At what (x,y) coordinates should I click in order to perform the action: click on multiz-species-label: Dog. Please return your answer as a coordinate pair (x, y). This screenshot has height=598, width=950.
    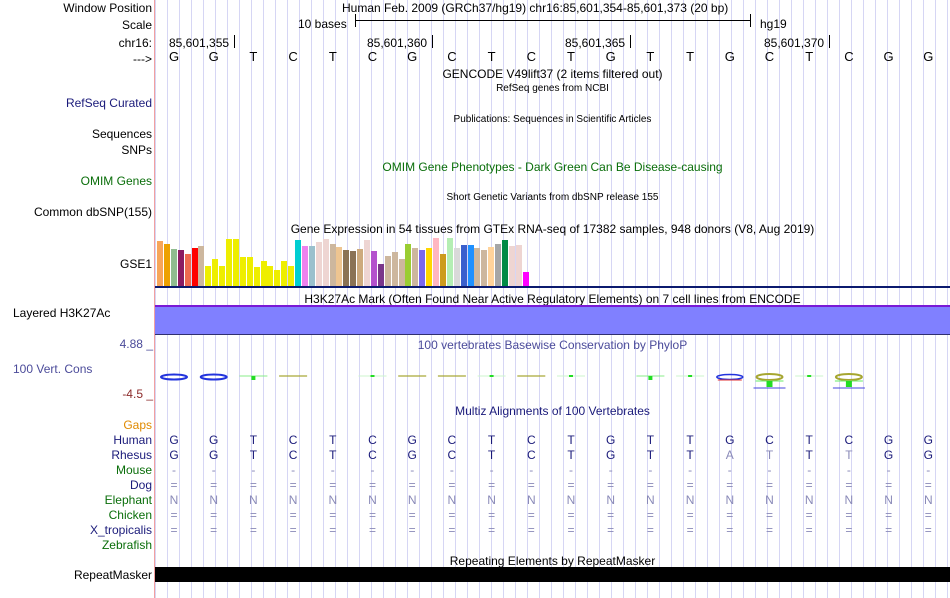
    Looking at the image, I should click on (140, 485).